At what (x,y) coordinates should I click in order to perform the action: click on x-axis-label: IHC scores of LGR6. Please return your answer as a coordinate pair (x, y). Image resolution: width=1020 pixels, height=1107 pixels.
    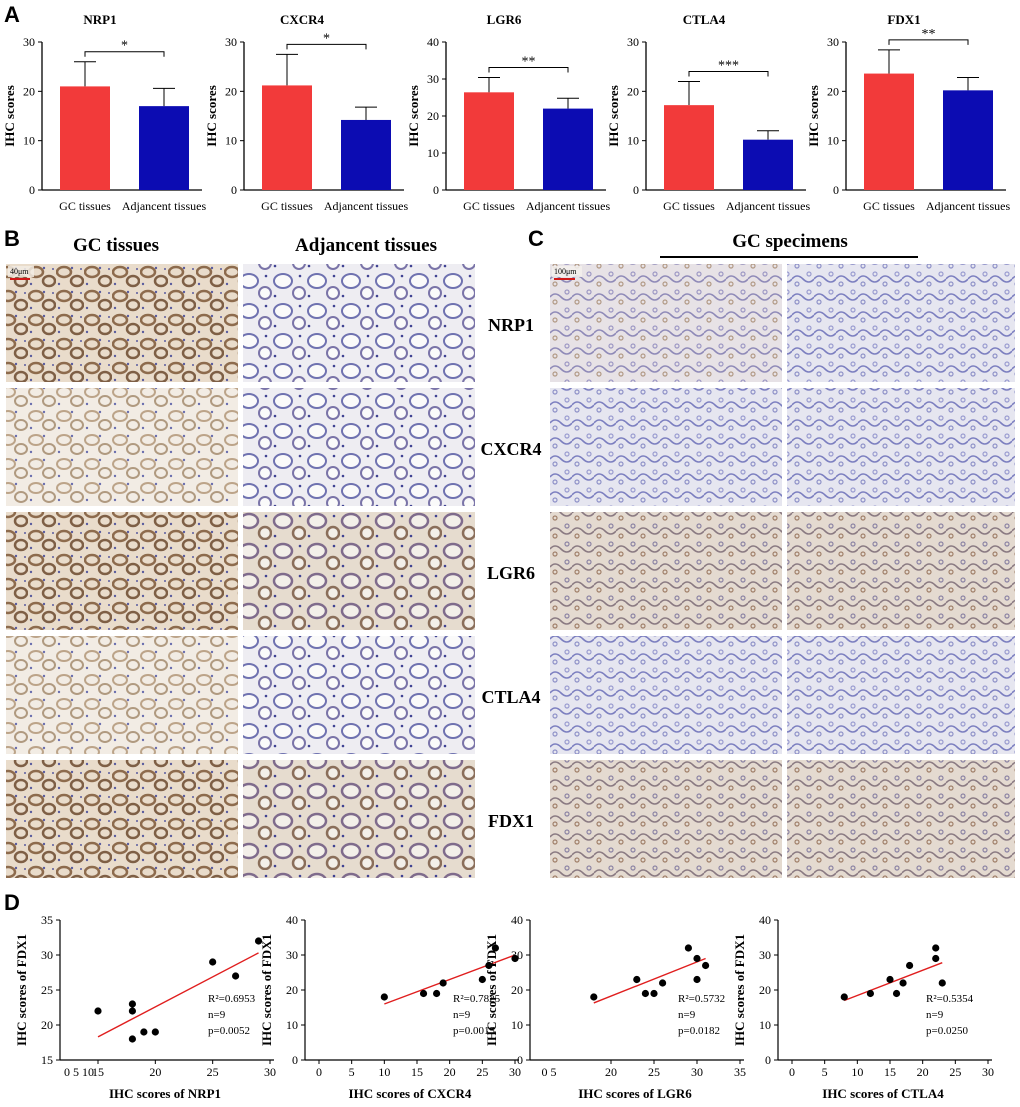
    Looking at the image, I should click on (635, 1093).